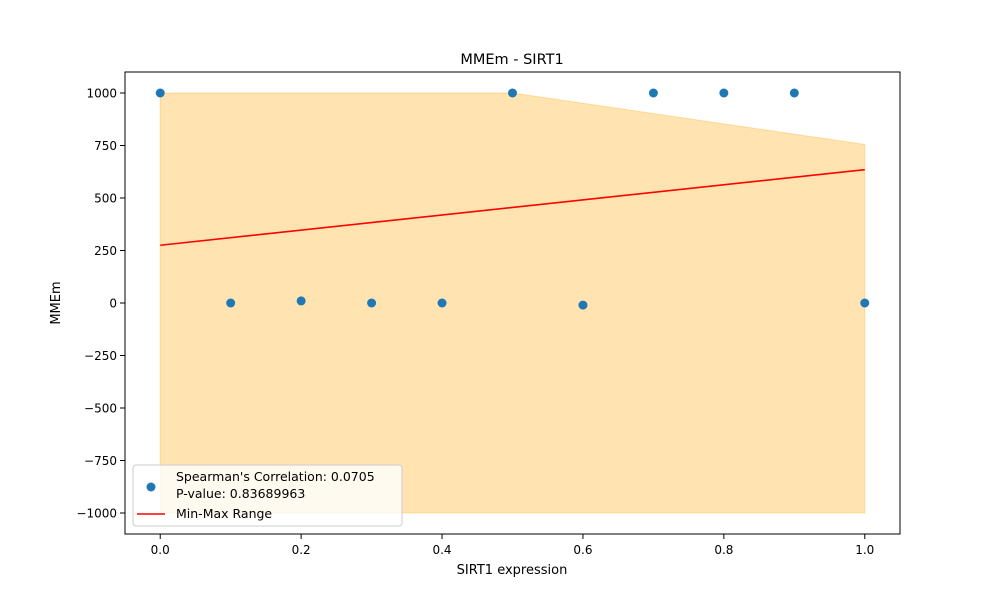  What do you see at coordinates (512, 545) in the screenshot?
I see `x-axis: 0.0 0.2 0.4 0.6 0.8 1.0` at bounding box center [512, 545].